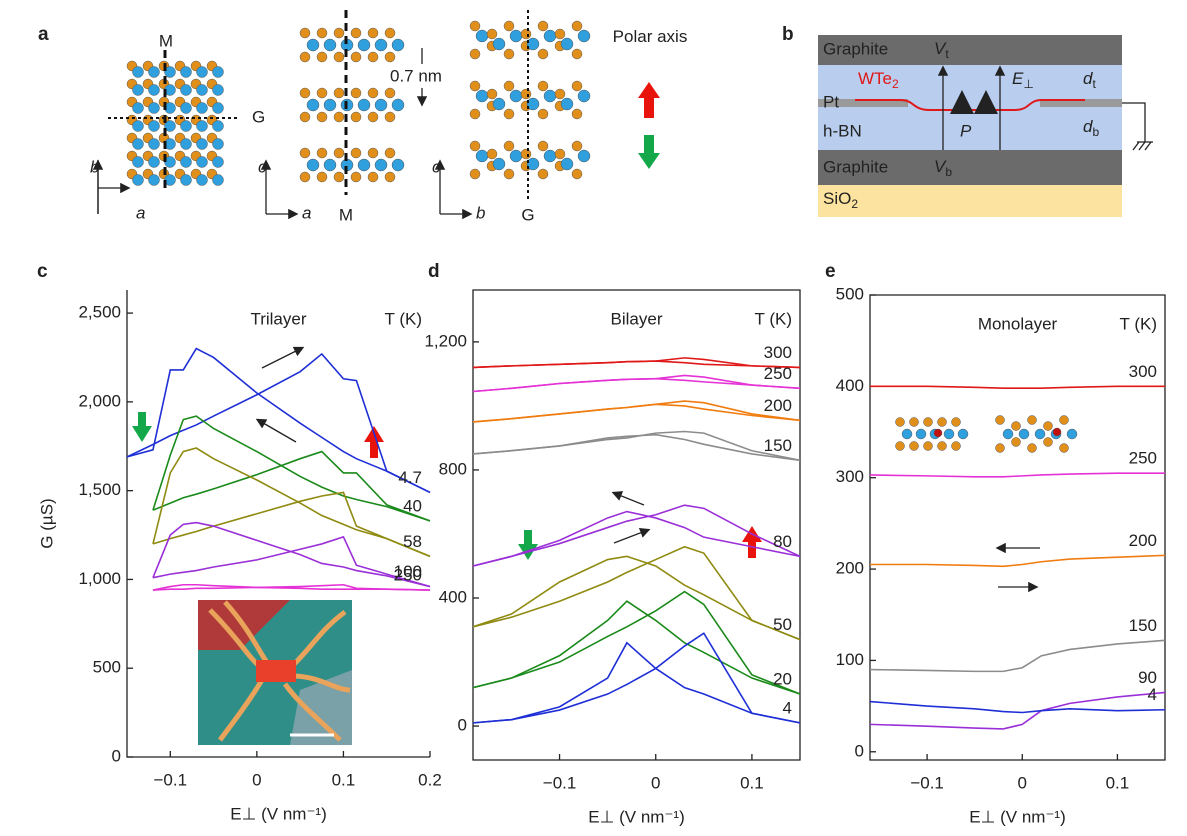  Describe the element at coordinates (788, 34) in the screenshot. I see `panel-label: b` at that location.